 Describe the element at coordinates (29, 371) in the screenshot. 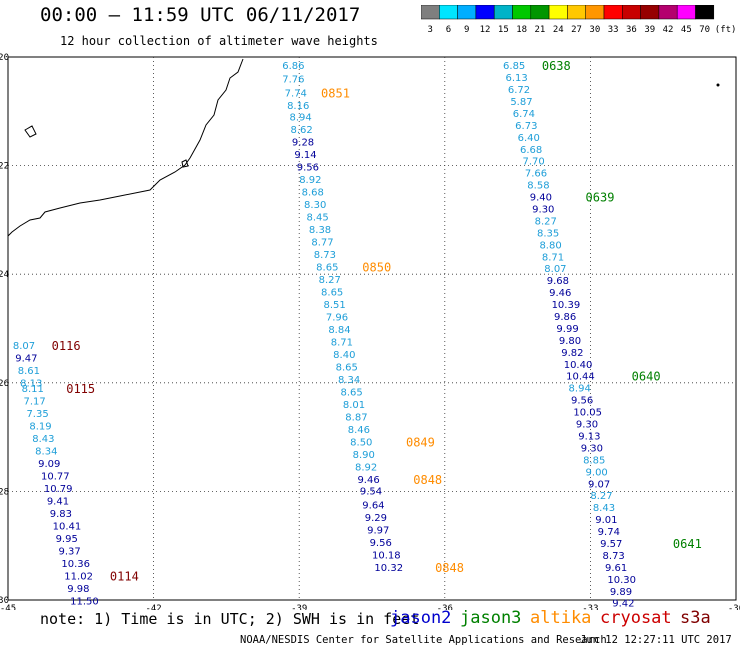

I see `swh-value-label: 8.61` at that location.